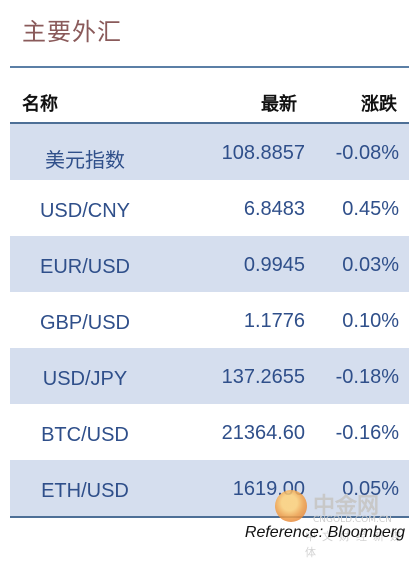 The height and width of the screenshot is (561, 419). Describe the element at coordinates (209, 208) in the screenshot. I see `table-row: USD/CNY 6.8483 0.45%` at that location.